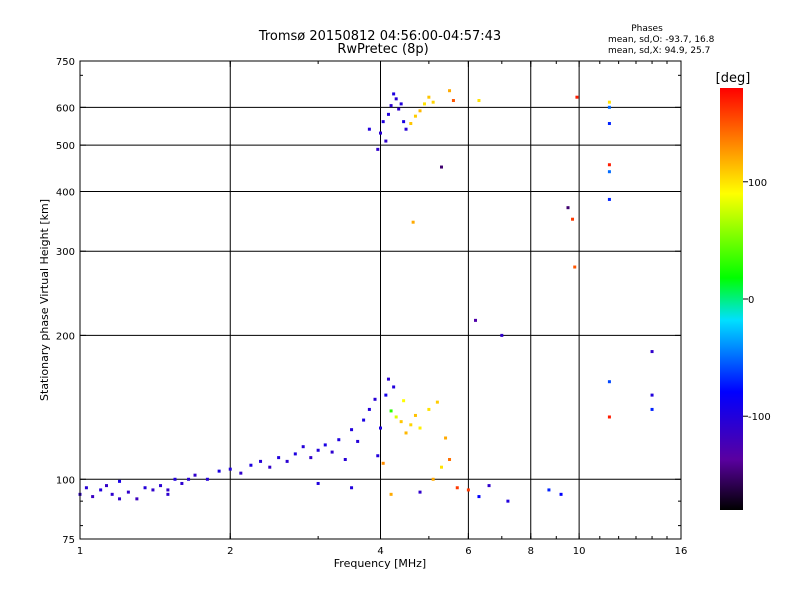 This screenshot has width=800, height=600. I want to click on phases-line-o: mean, sd,O: -93.7, 16.8, so click(661, 40).